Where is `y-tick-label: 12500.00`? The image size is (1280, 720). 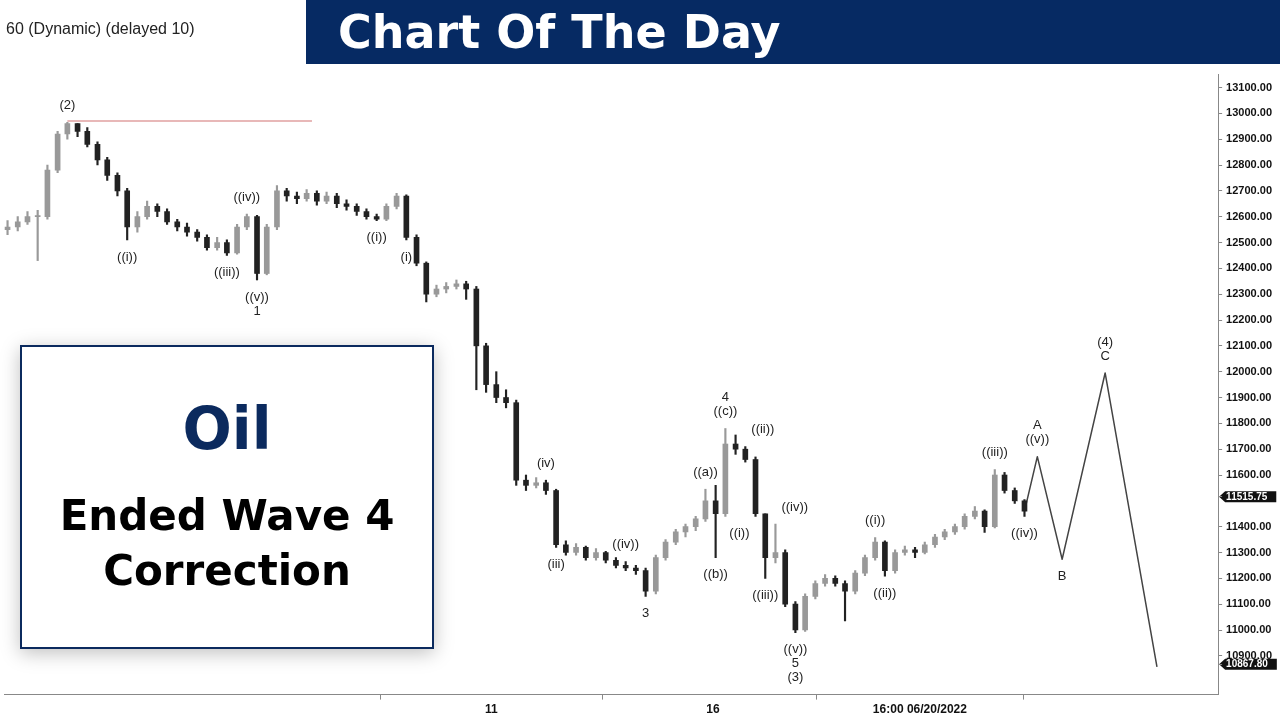 y-tick-label: 12500.00 is located at coordinates (1249, 241).